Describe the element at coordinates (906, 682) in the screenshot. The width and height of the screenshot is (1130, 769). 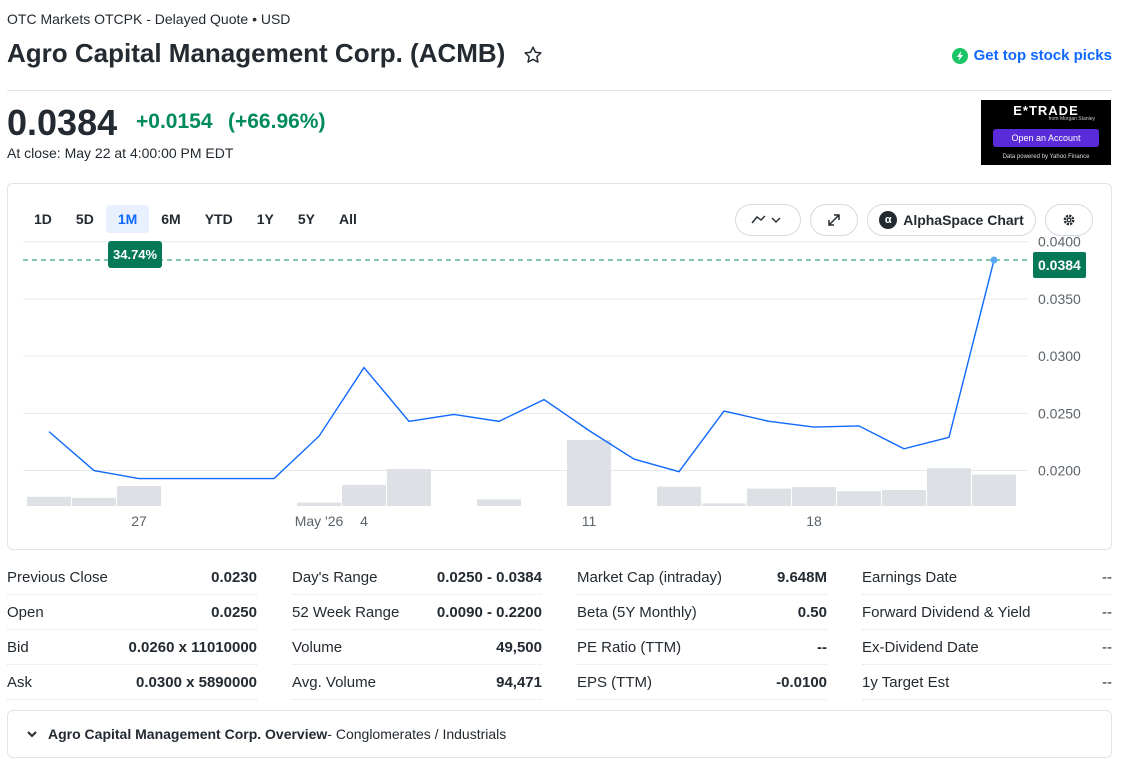
I see `stat-label: 1y Target Est` at that location.